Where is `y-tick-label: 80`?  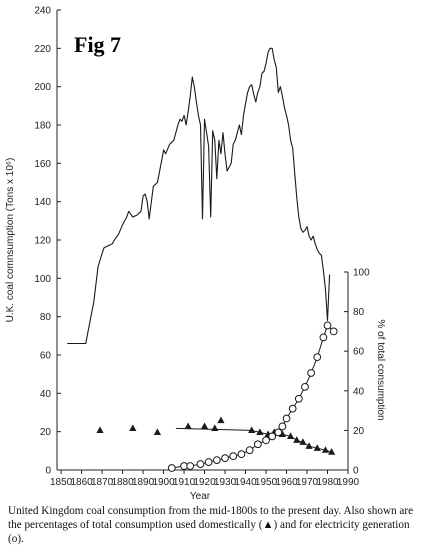 y-tick-label: 80 is located at coordinates (46, 317).